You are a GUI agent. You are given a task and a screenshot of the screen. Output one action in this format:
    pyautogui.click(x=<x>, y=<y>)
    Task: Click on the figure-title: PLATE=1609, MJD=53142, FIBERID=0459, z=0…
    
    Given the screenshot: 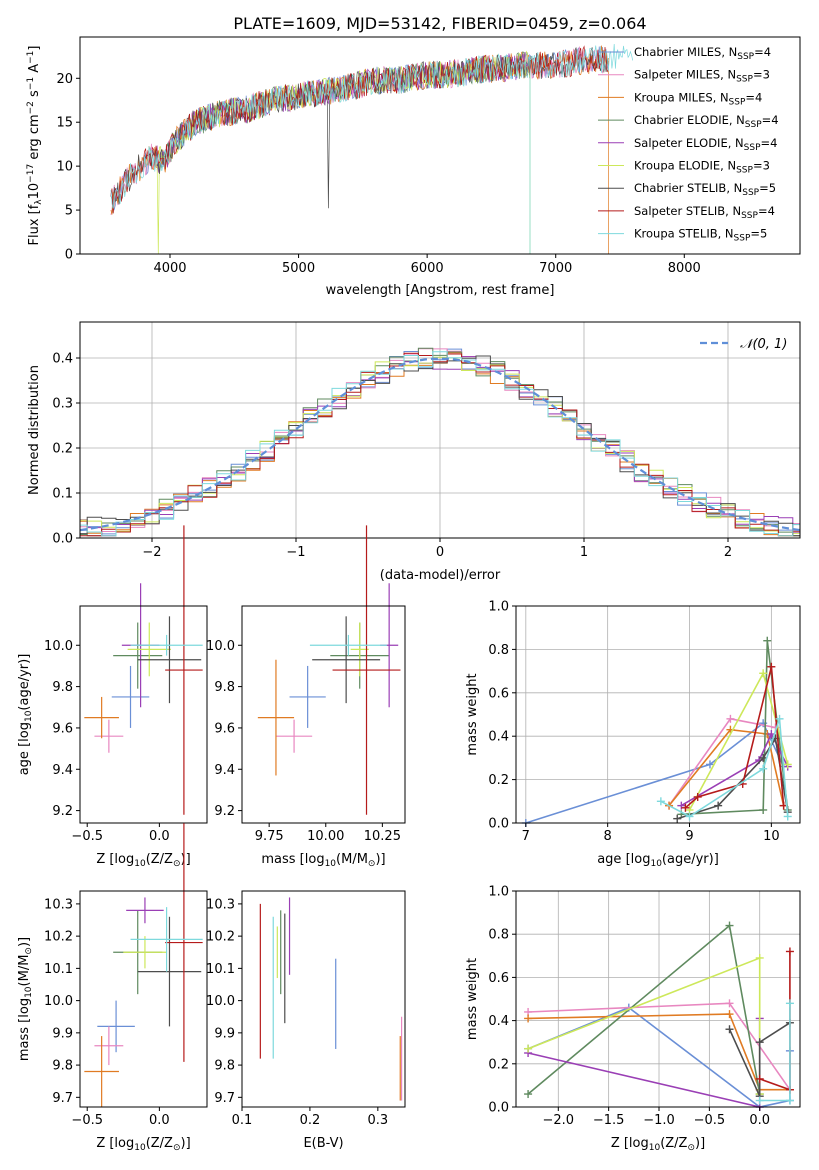 What is the action you would take?
    pyautogui.click(x=439, y=23)
    